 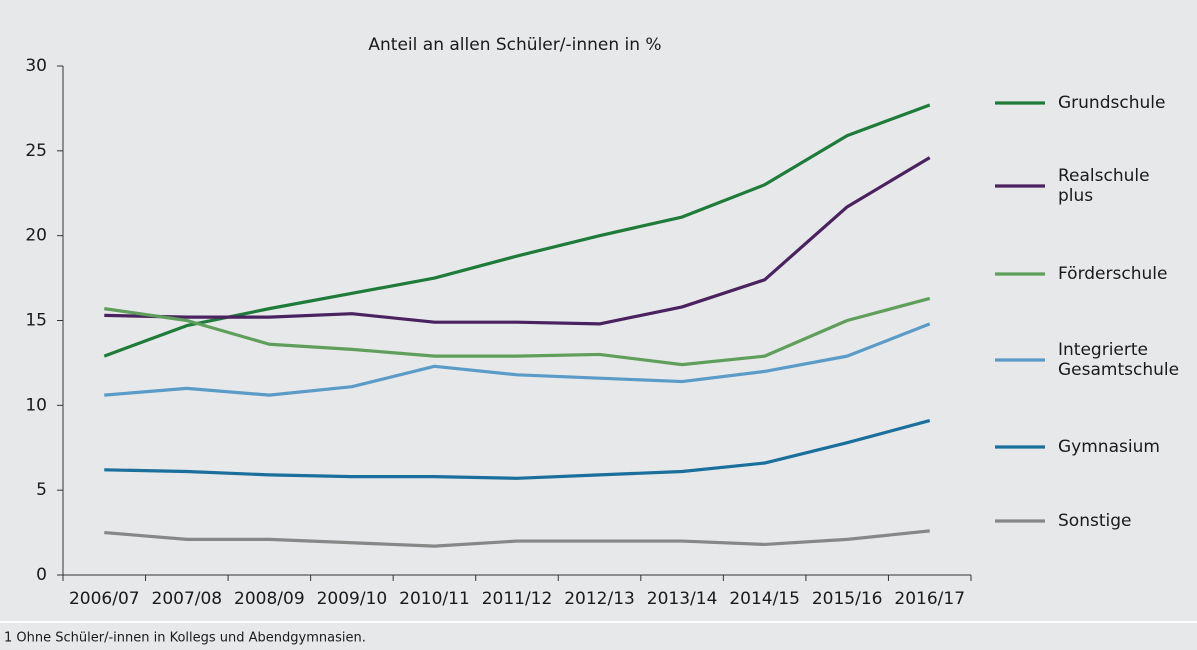 What do you see at coordinates (269, 599) in the screenshot?
I see `x-tick-label: 2008/09` at bounding box center [269, 599].